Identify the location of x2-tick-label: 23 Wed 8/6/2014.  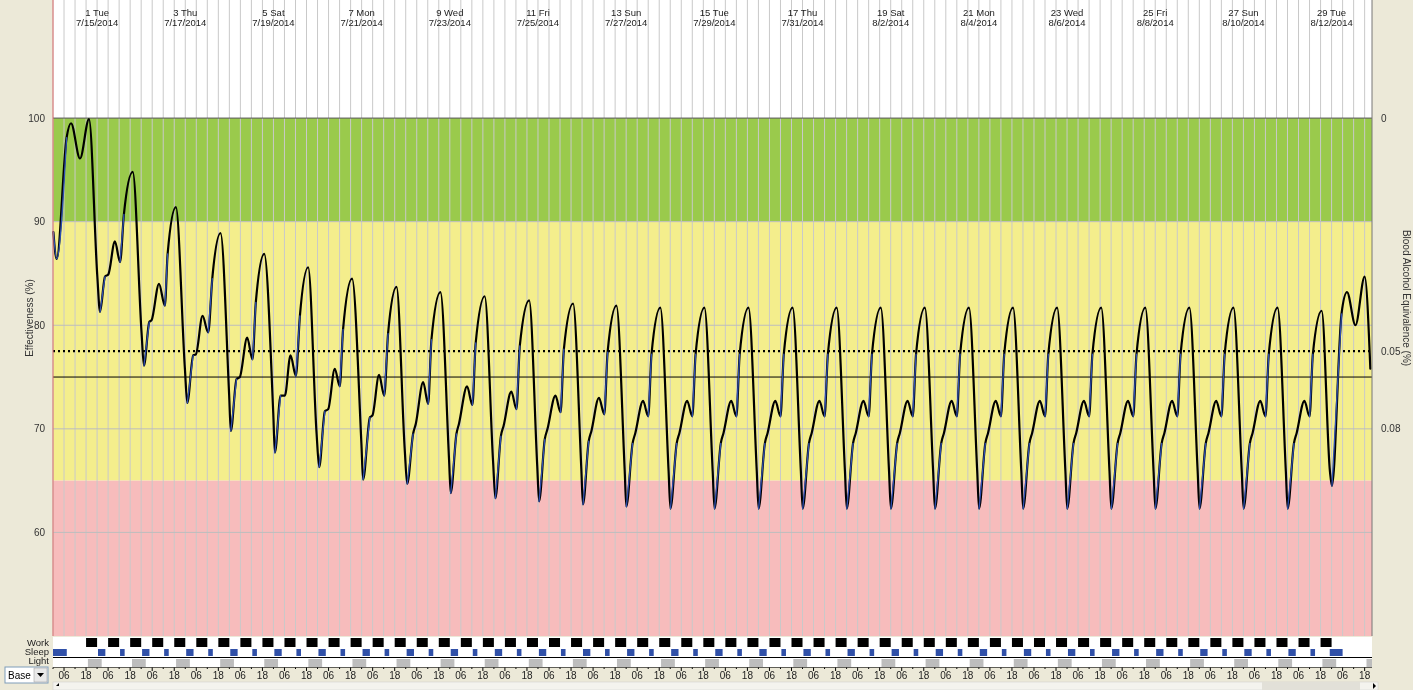
(1067, 17).